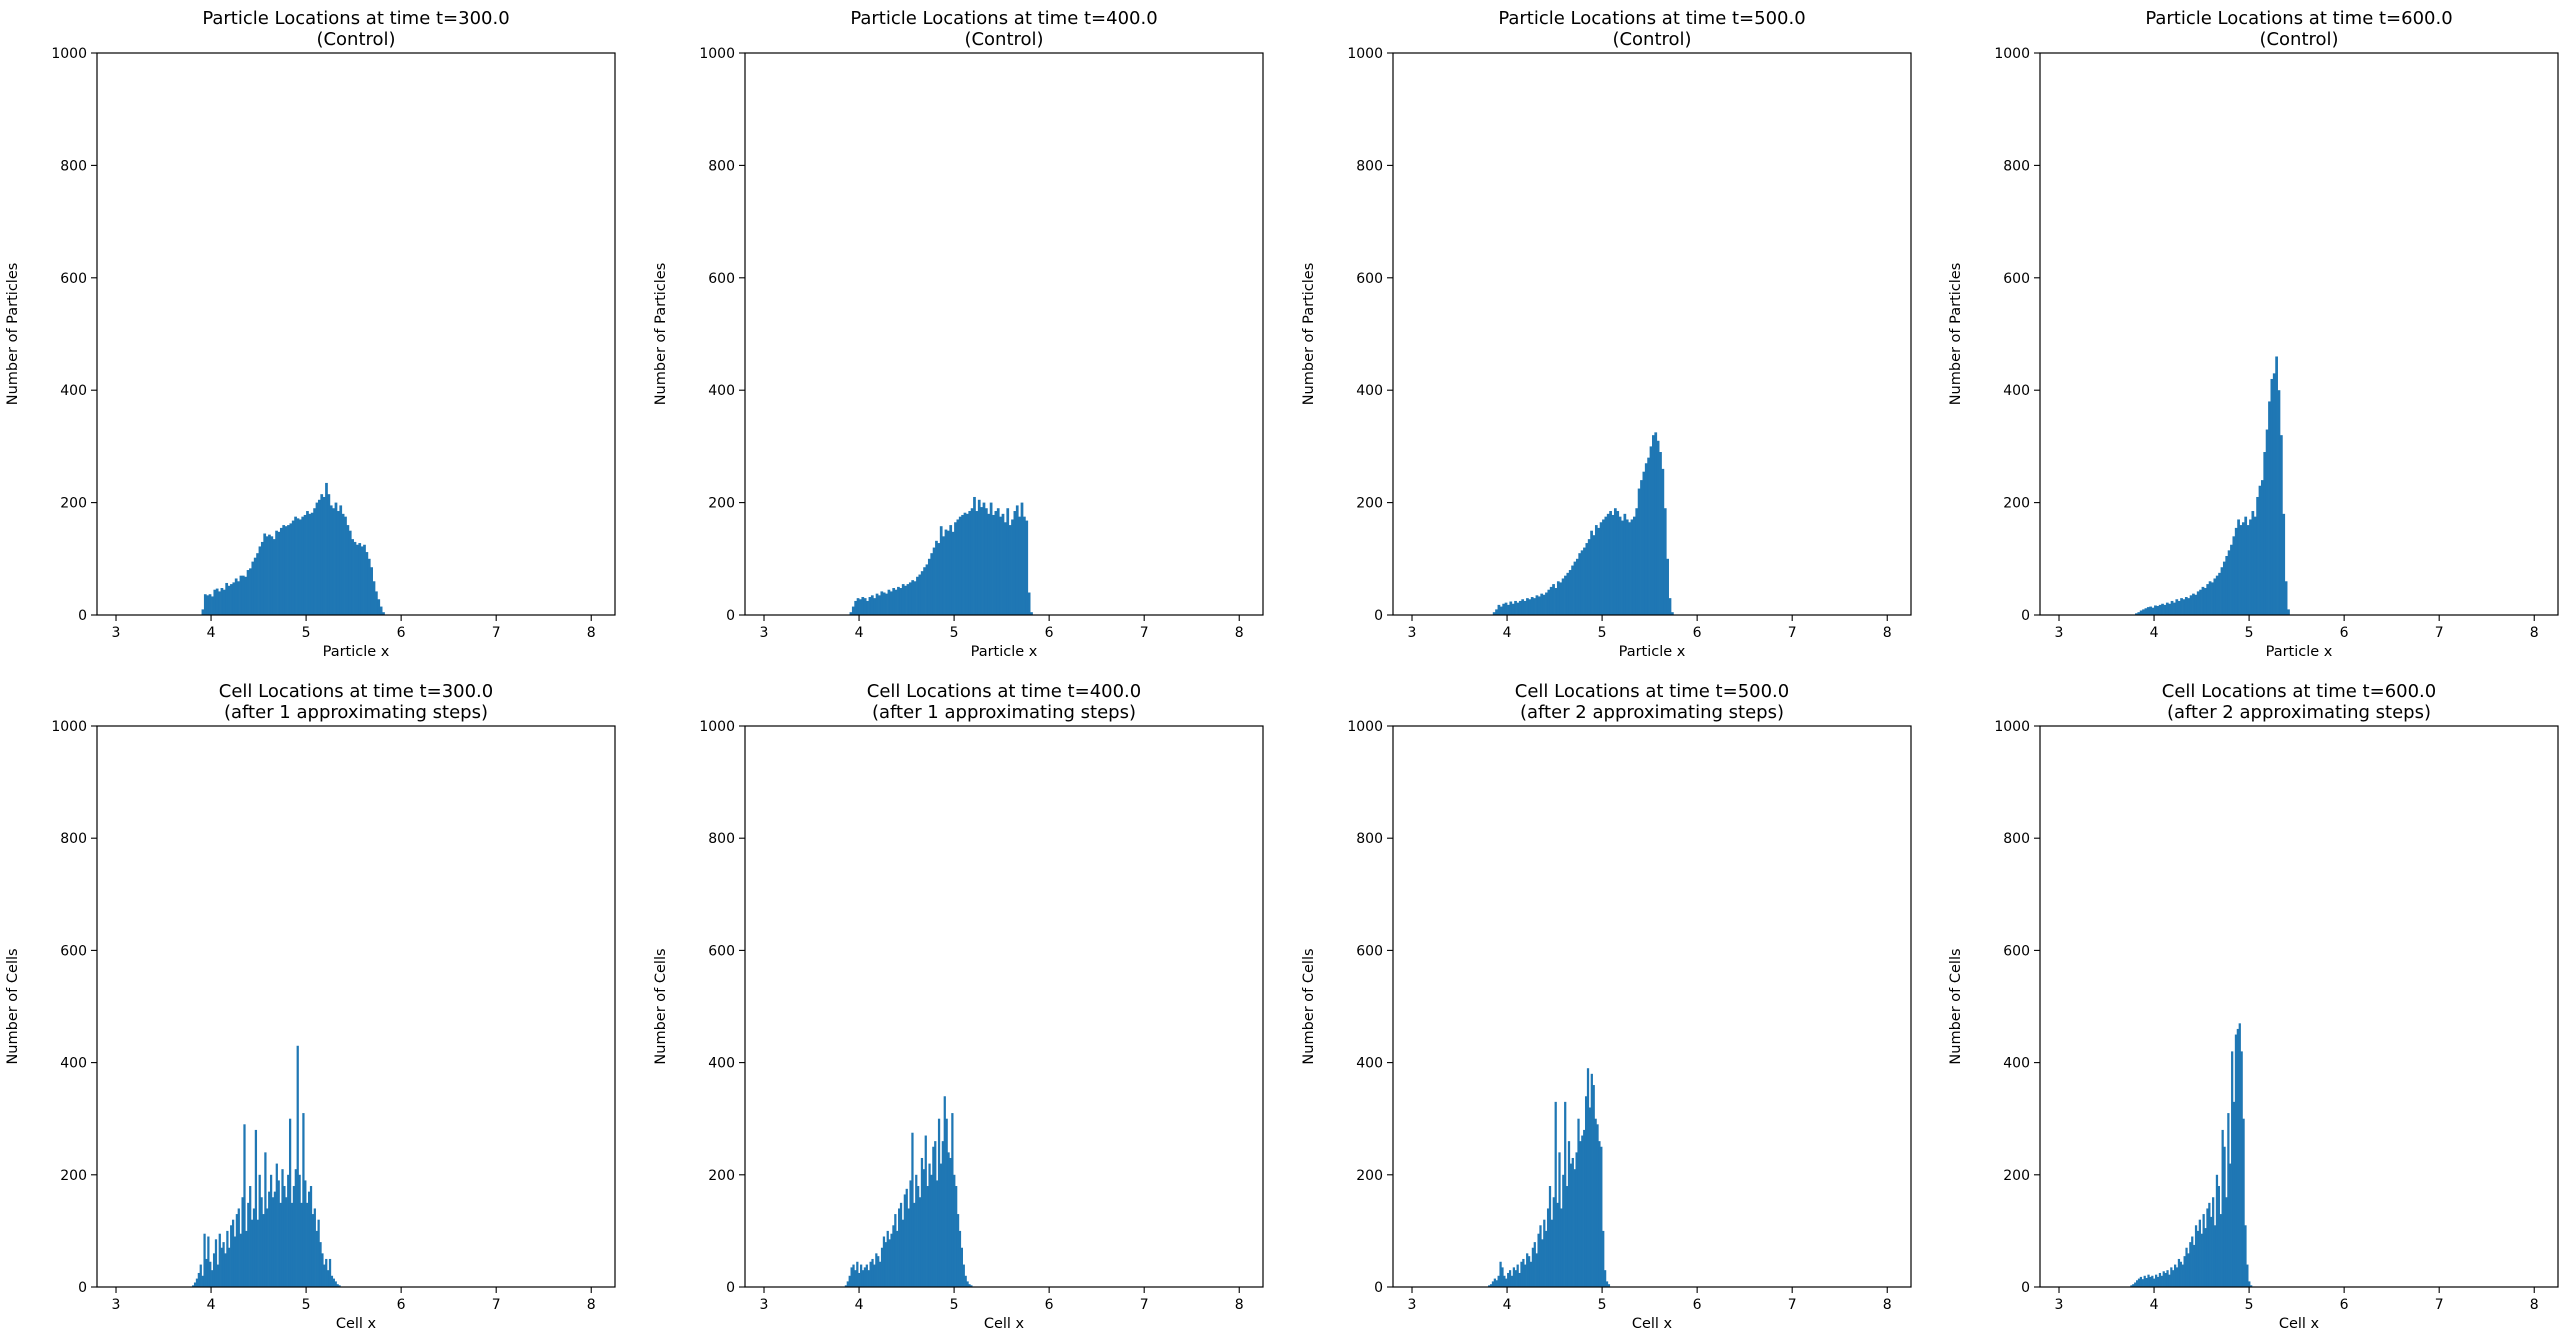 The width and height of the screenshot is (2564, 1338). What do you see at coordinates (1956, 334) in the screenshot?
I see `y-axis-label: Number of Particles` at bounding box center [1956, 334].